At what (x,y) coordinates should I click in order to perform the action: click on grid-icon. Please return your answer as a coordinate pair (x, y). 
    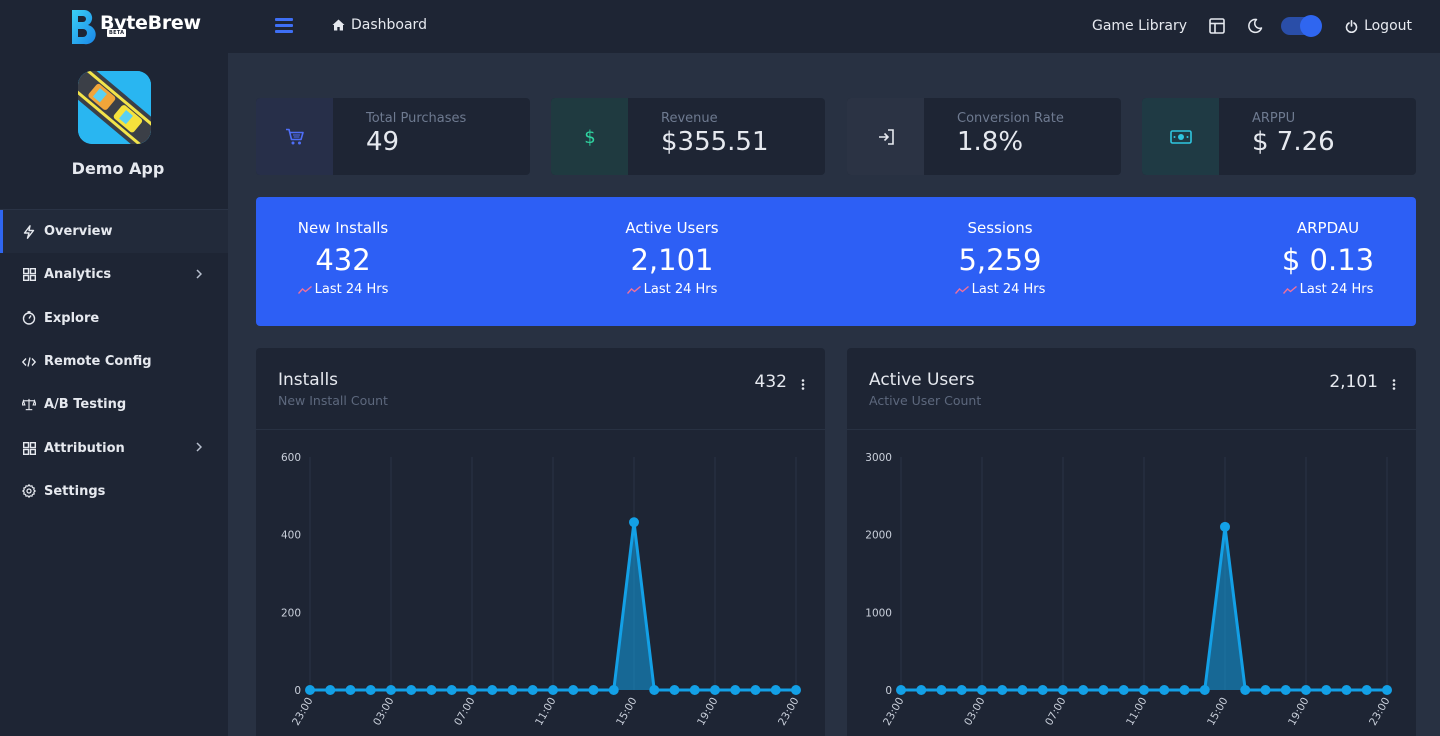
    Looking at the image, I should click on (29, 275).